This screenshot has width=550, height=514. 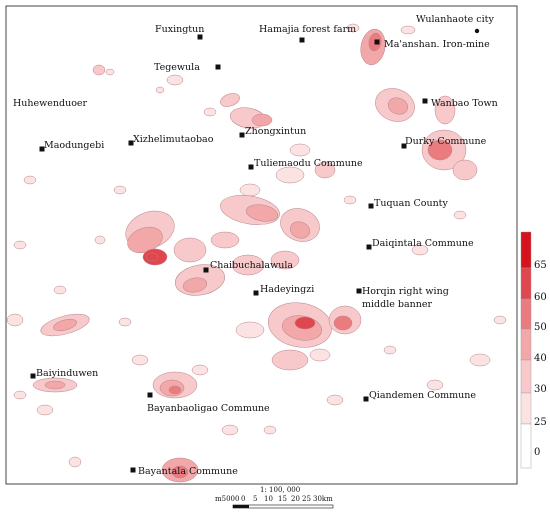 I want to click on legend-swatches, so click(x=526, y=350).